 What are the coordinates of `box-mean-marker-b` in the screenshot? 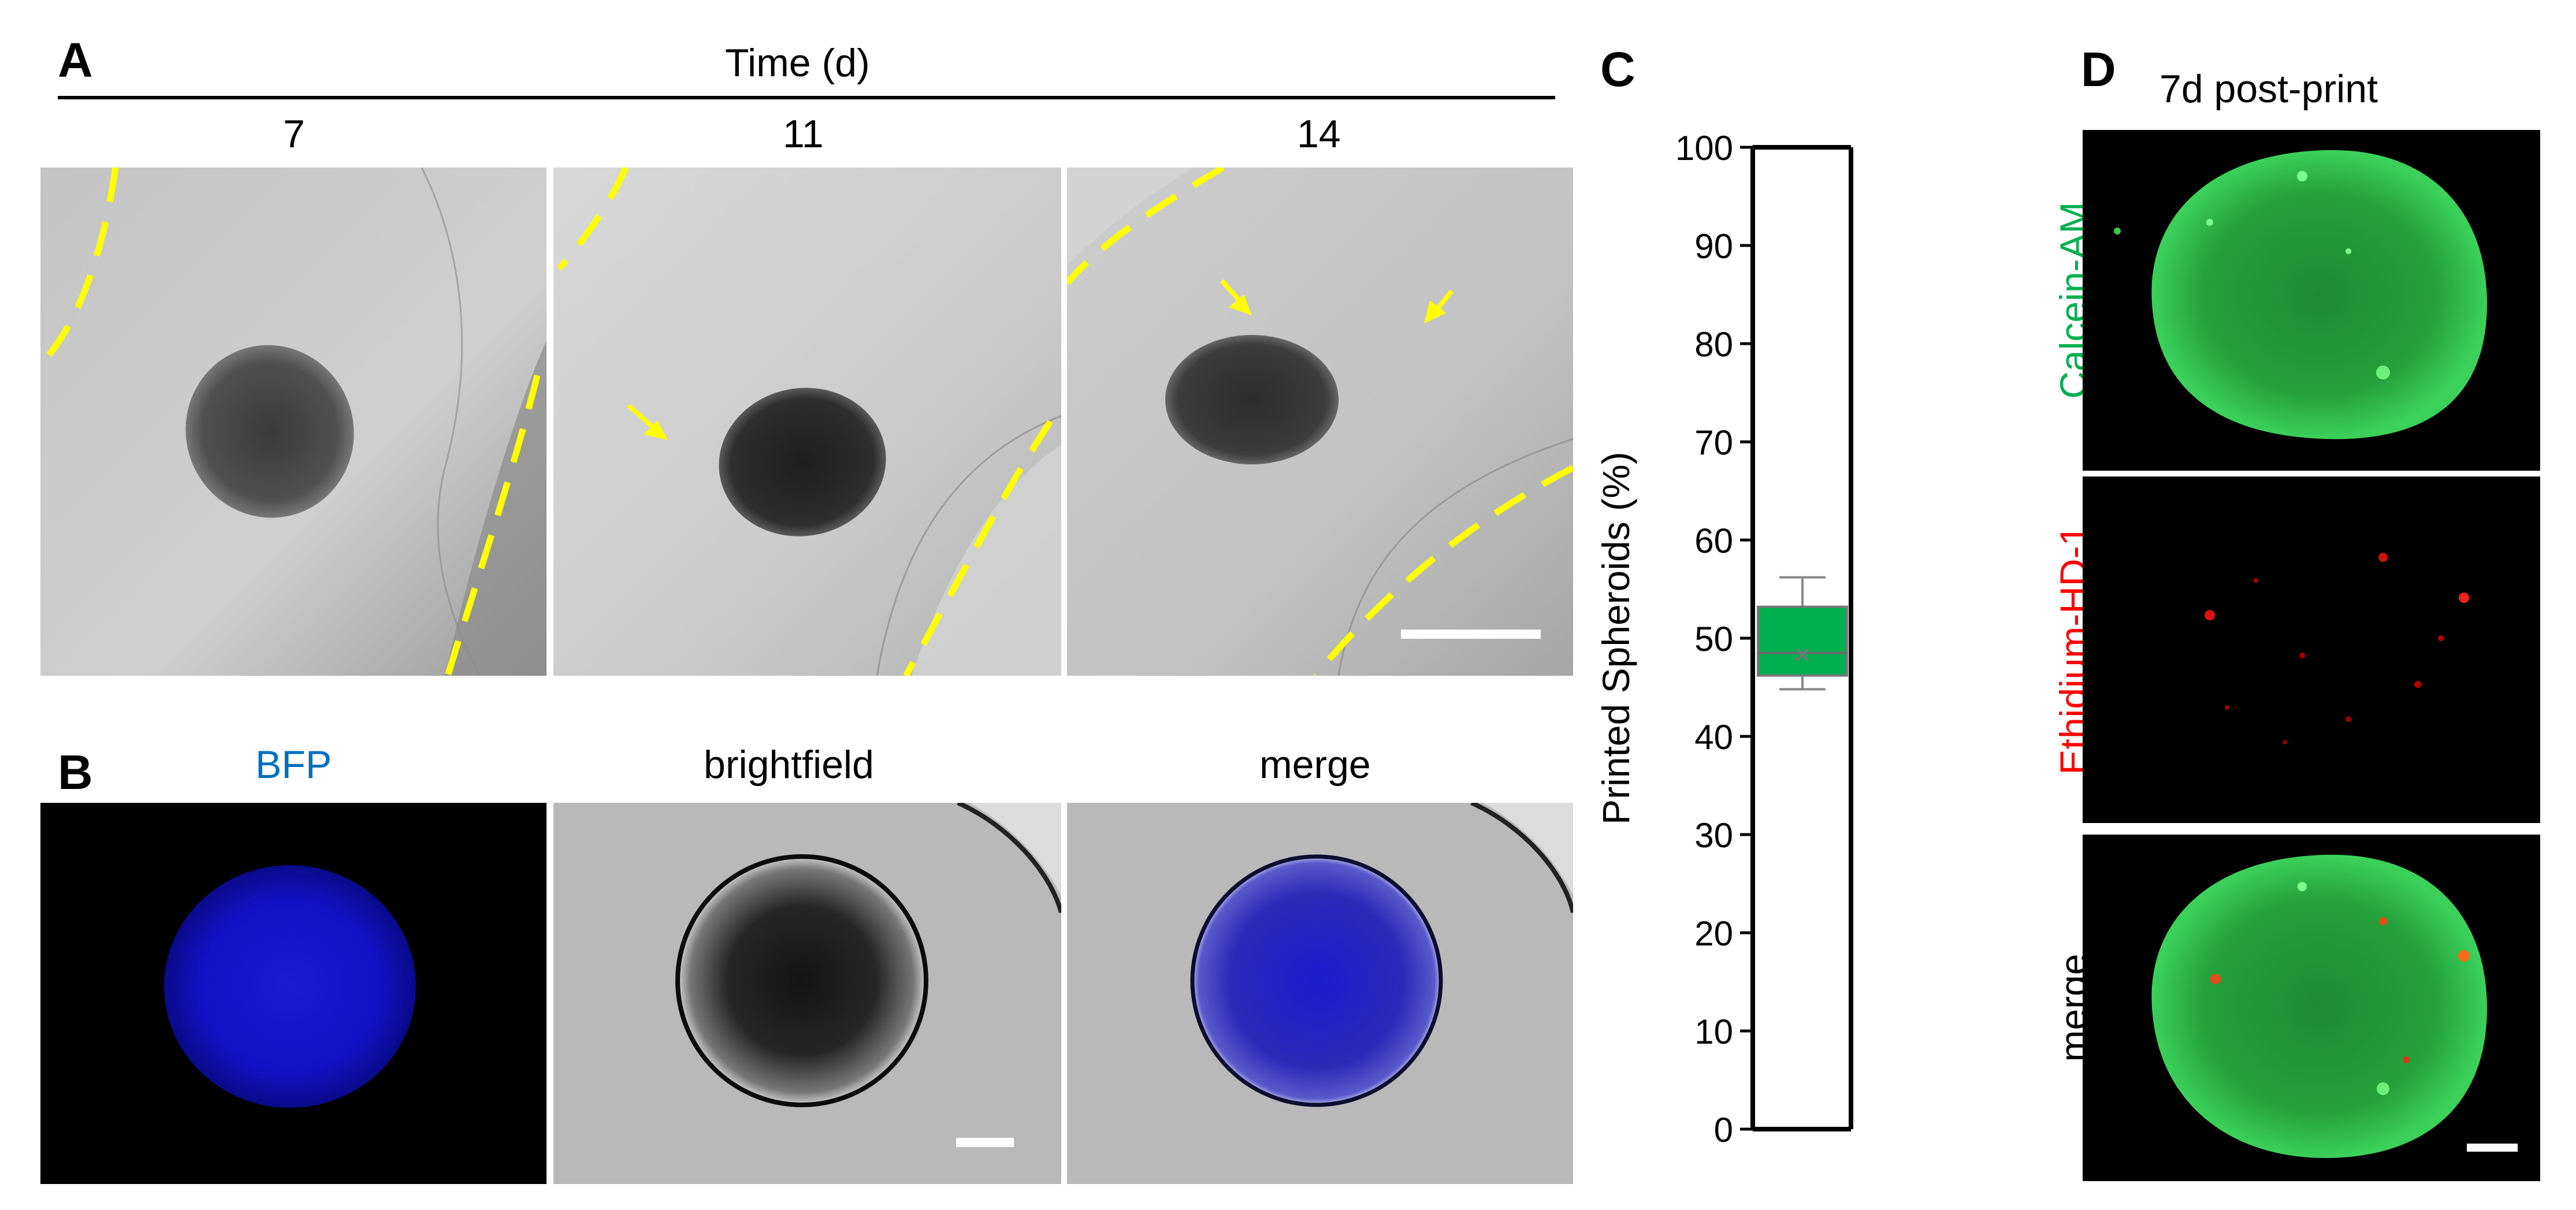 It's located at (1802, 655).